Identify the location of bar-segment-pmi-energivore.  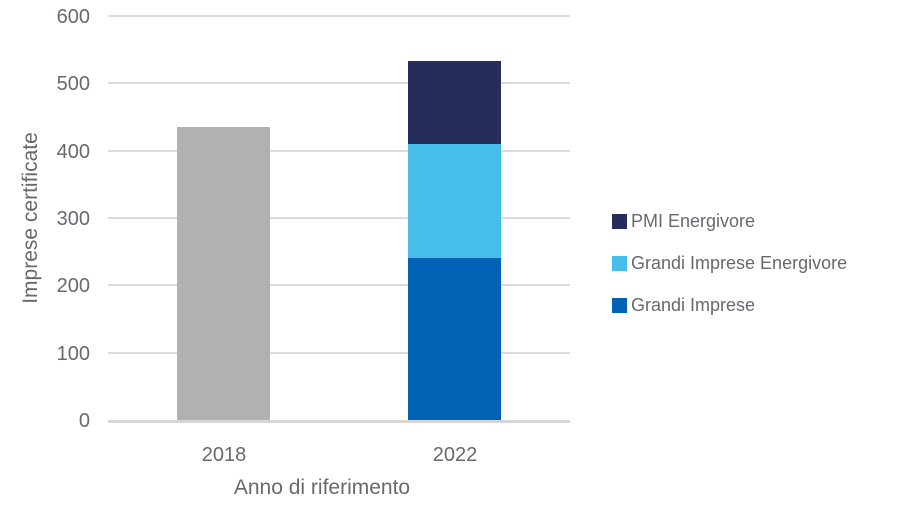
(454, 102).